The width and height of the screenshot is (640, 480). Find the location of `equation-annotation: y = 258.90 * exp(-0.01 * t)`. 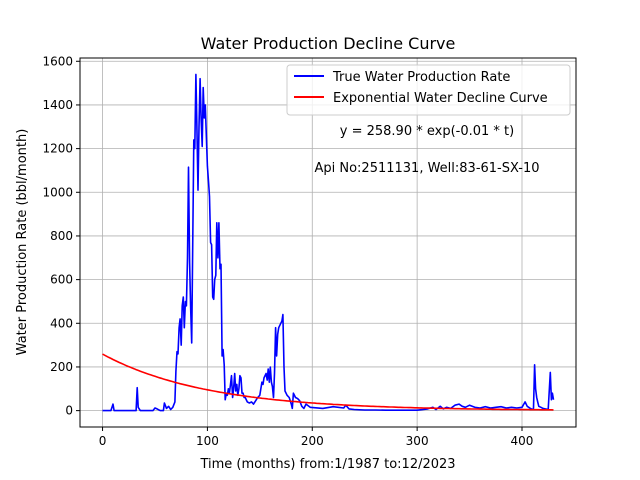

equation-annotation: y = 258.90 * exp(-0.01 * t) is located at coordinates (427, 131).